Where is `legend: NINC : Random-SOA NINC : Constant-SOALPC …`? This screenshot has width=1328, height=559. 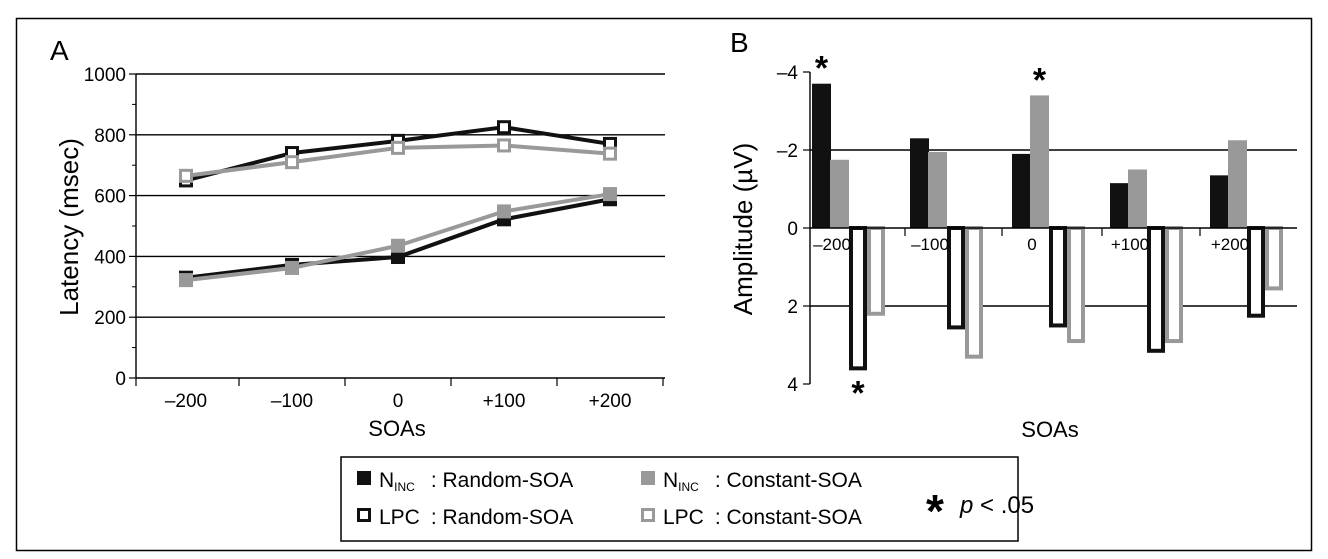
legend: NINC : Random-SOA NINC : Constant-SOALPC … is located at coordinates (687, 499).